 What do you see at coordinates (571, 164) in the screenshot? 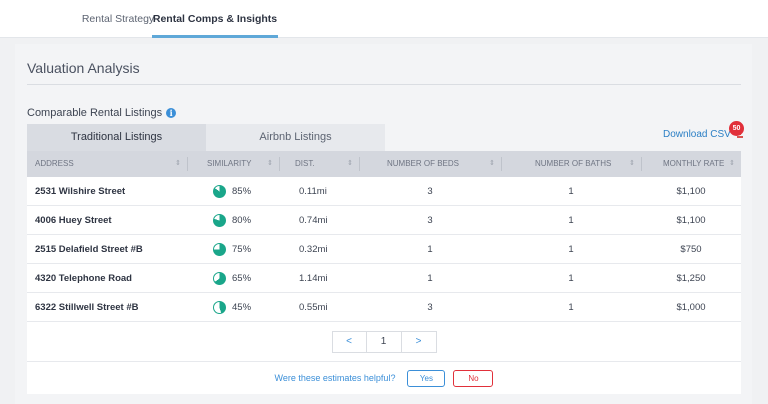
I see `column-header-baths: NUMBER OF BATHS ⇕` at bounding box center [571, 164].